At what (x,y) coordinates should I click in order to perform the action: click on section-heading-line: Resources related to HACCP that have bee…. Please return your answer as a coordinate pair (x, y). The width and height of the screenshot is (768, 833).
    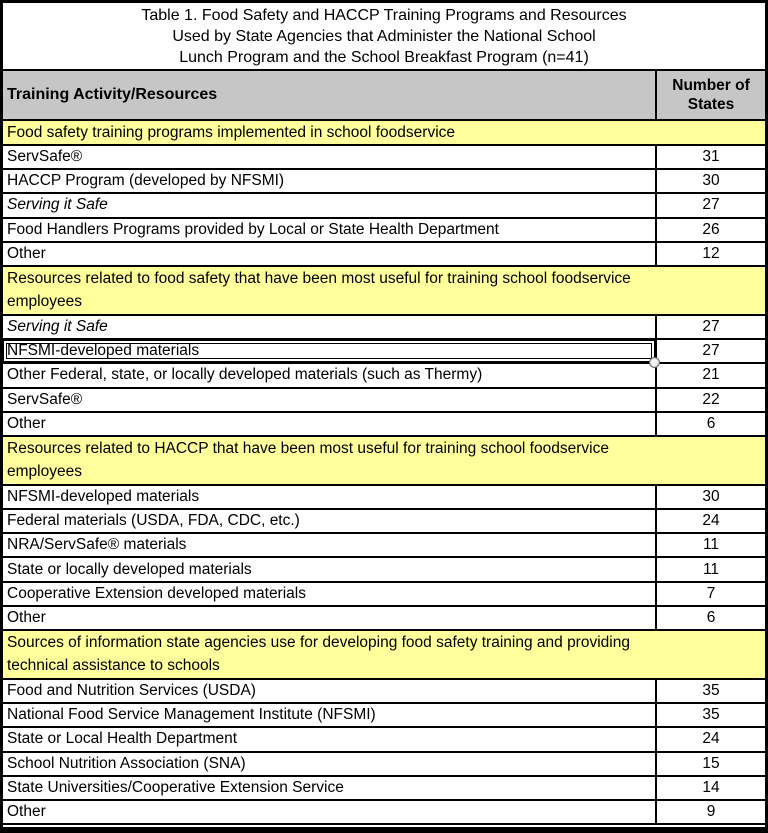
    Looking at the image, I should click on (308, 448).